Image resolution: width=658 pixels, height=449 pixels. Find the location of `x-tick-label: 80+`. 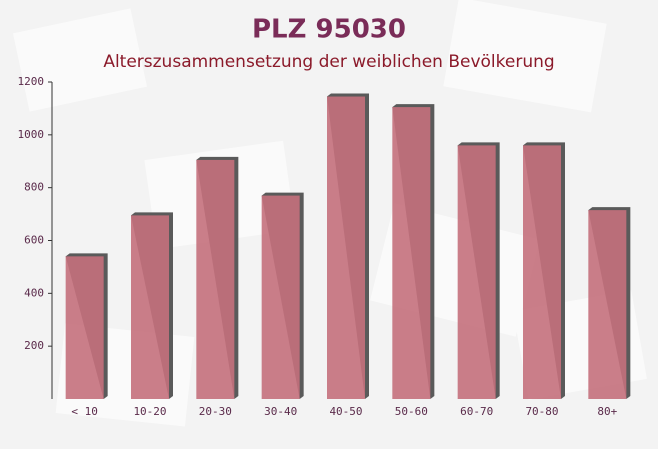

x-tick-label: 80+ is located at coordinates (607, 411).